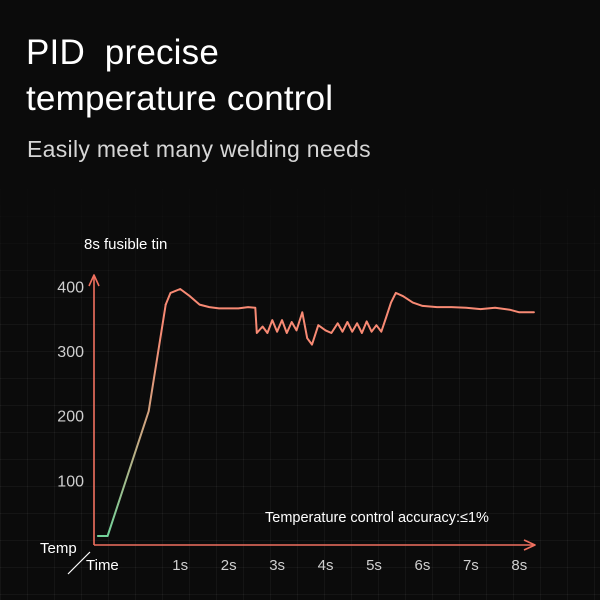 Image resolution: width=600 pixels, height=600 pixels. Describe the element at coordinates (102, 565) in the screenshot. I see `x-axis-label: Time` at that location.